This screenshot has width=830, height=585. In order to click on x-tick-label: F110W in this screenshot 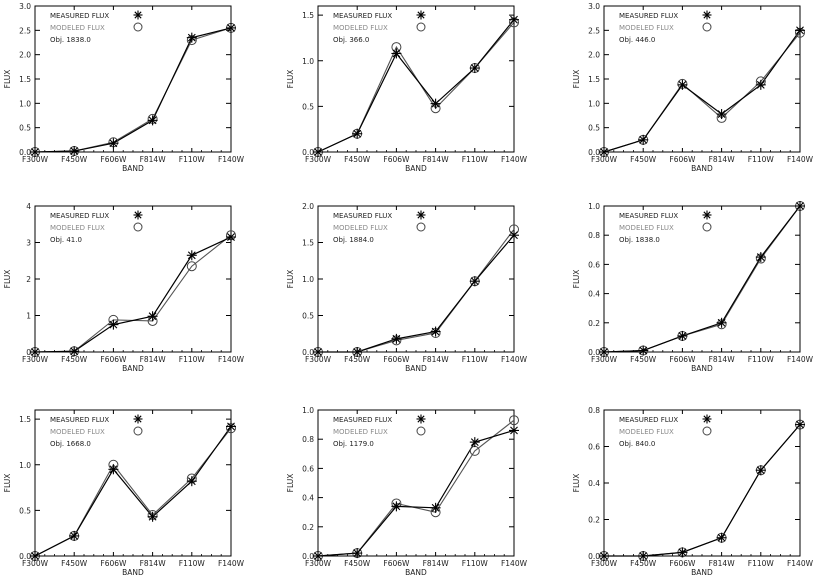, I will do `click(761, 159)`.